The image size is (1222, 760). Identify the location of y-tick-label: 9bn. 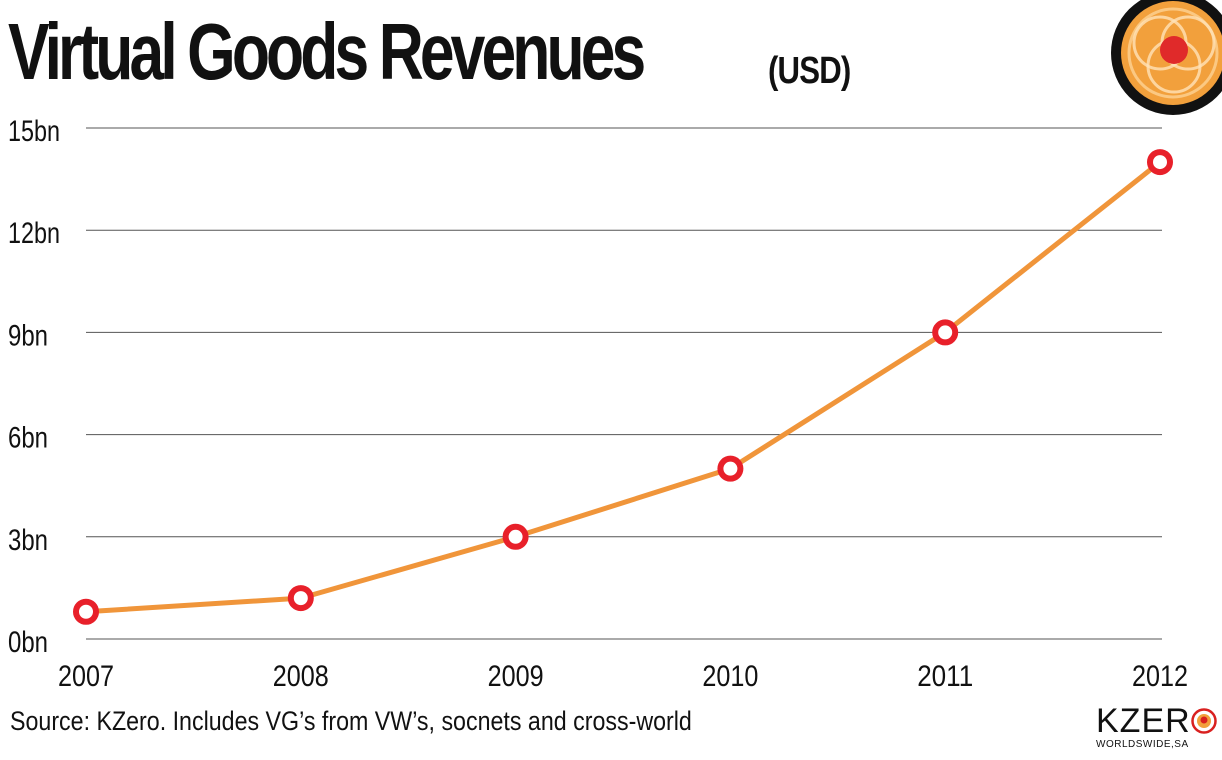
(28, 335).